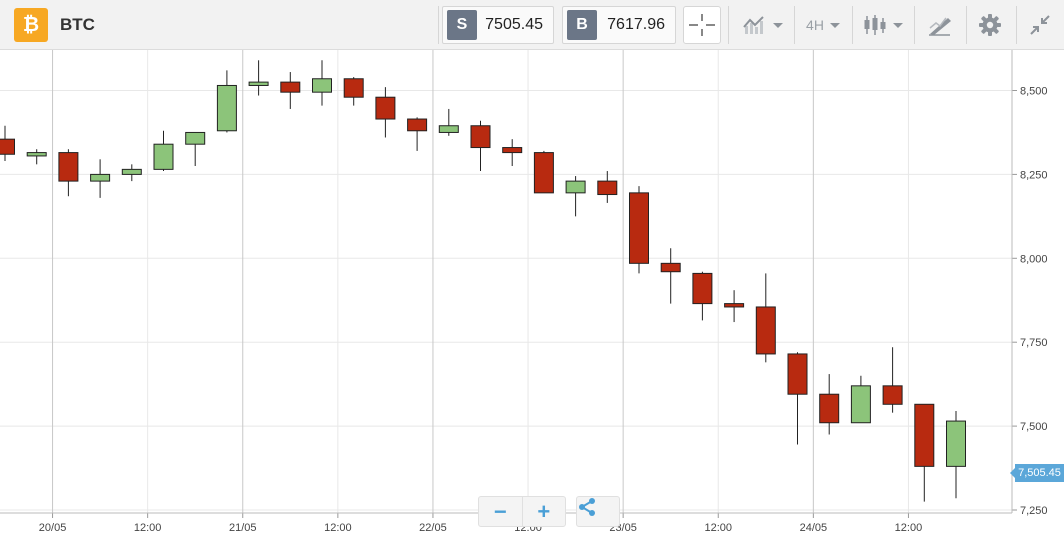 The image size is (1064, 540). I want to click on share-button, so click(598, 511).